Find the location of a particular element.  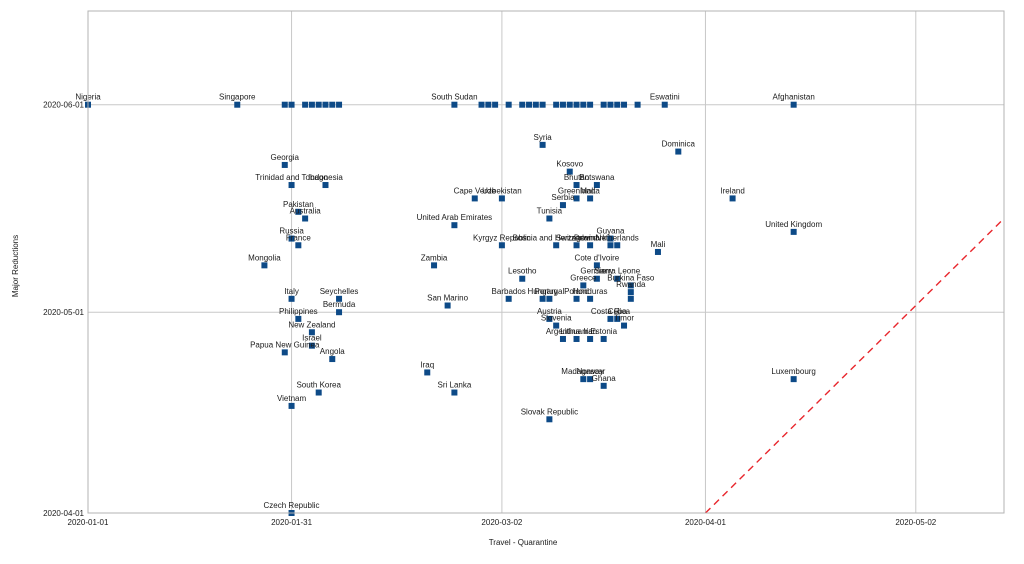

point-label: Philippines is located at coordinates (298, 311).